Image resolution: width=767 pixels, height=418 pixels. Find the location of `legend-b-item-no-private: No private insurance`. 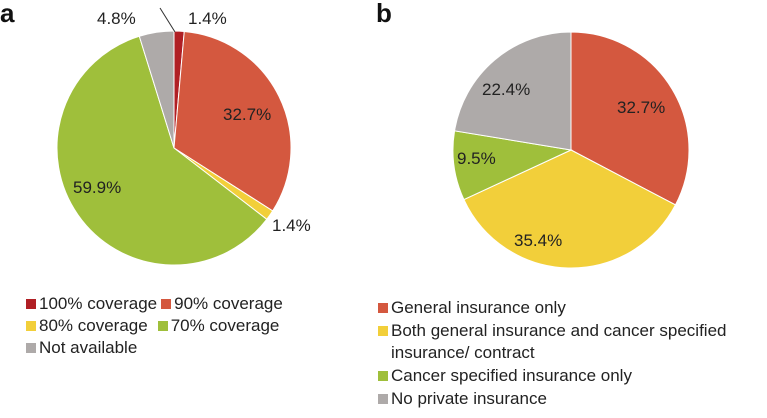

legend-b-item-no-private: No private insurance is located at coordinates (570, 399).